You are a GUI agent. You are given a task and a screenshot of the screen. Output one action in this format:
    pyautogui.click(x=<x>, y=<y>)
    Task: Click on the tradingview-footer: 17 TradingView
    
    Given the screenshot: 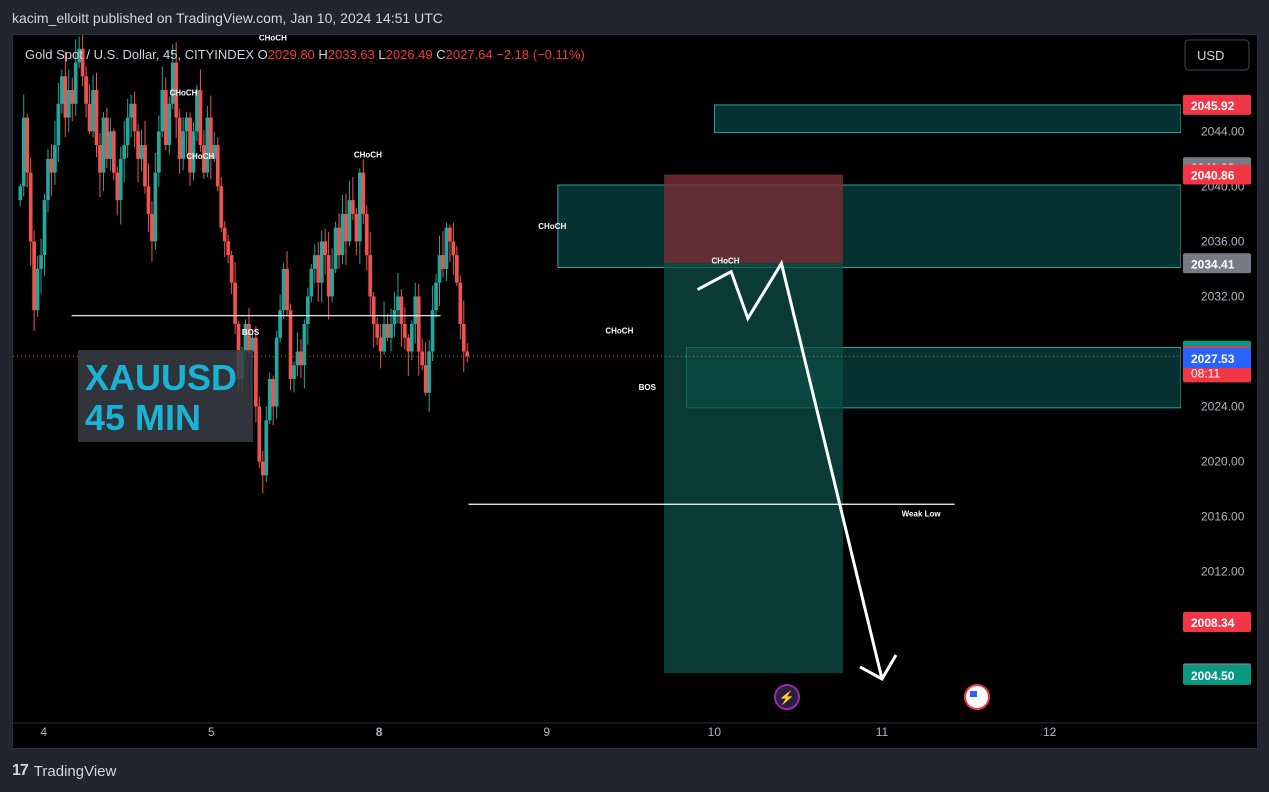 What is the action you would take?
    pyautogui.click(x=64, y=771)
    